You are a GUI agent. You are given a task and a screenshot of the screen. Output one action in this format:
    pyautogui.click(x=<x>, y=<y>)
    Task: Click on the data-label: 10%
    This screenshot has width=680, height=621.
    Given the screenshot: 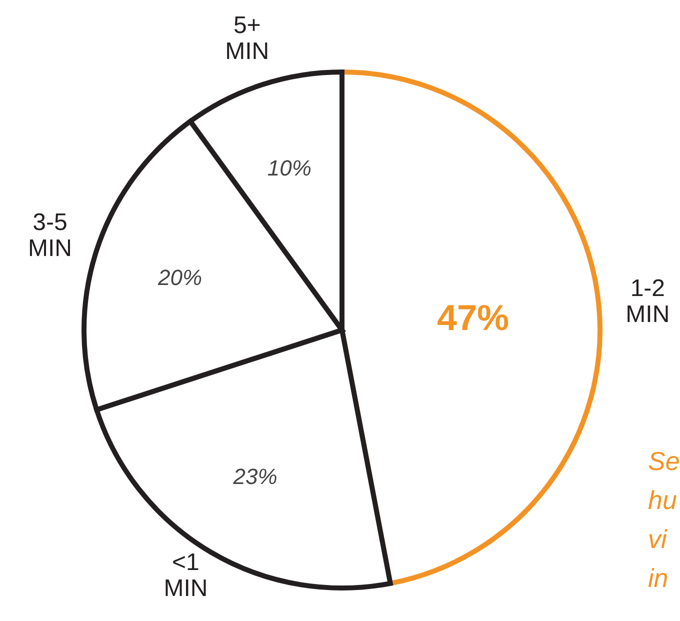 What is the action you would take?
    pyautogui.click(x=289, y=168)
    